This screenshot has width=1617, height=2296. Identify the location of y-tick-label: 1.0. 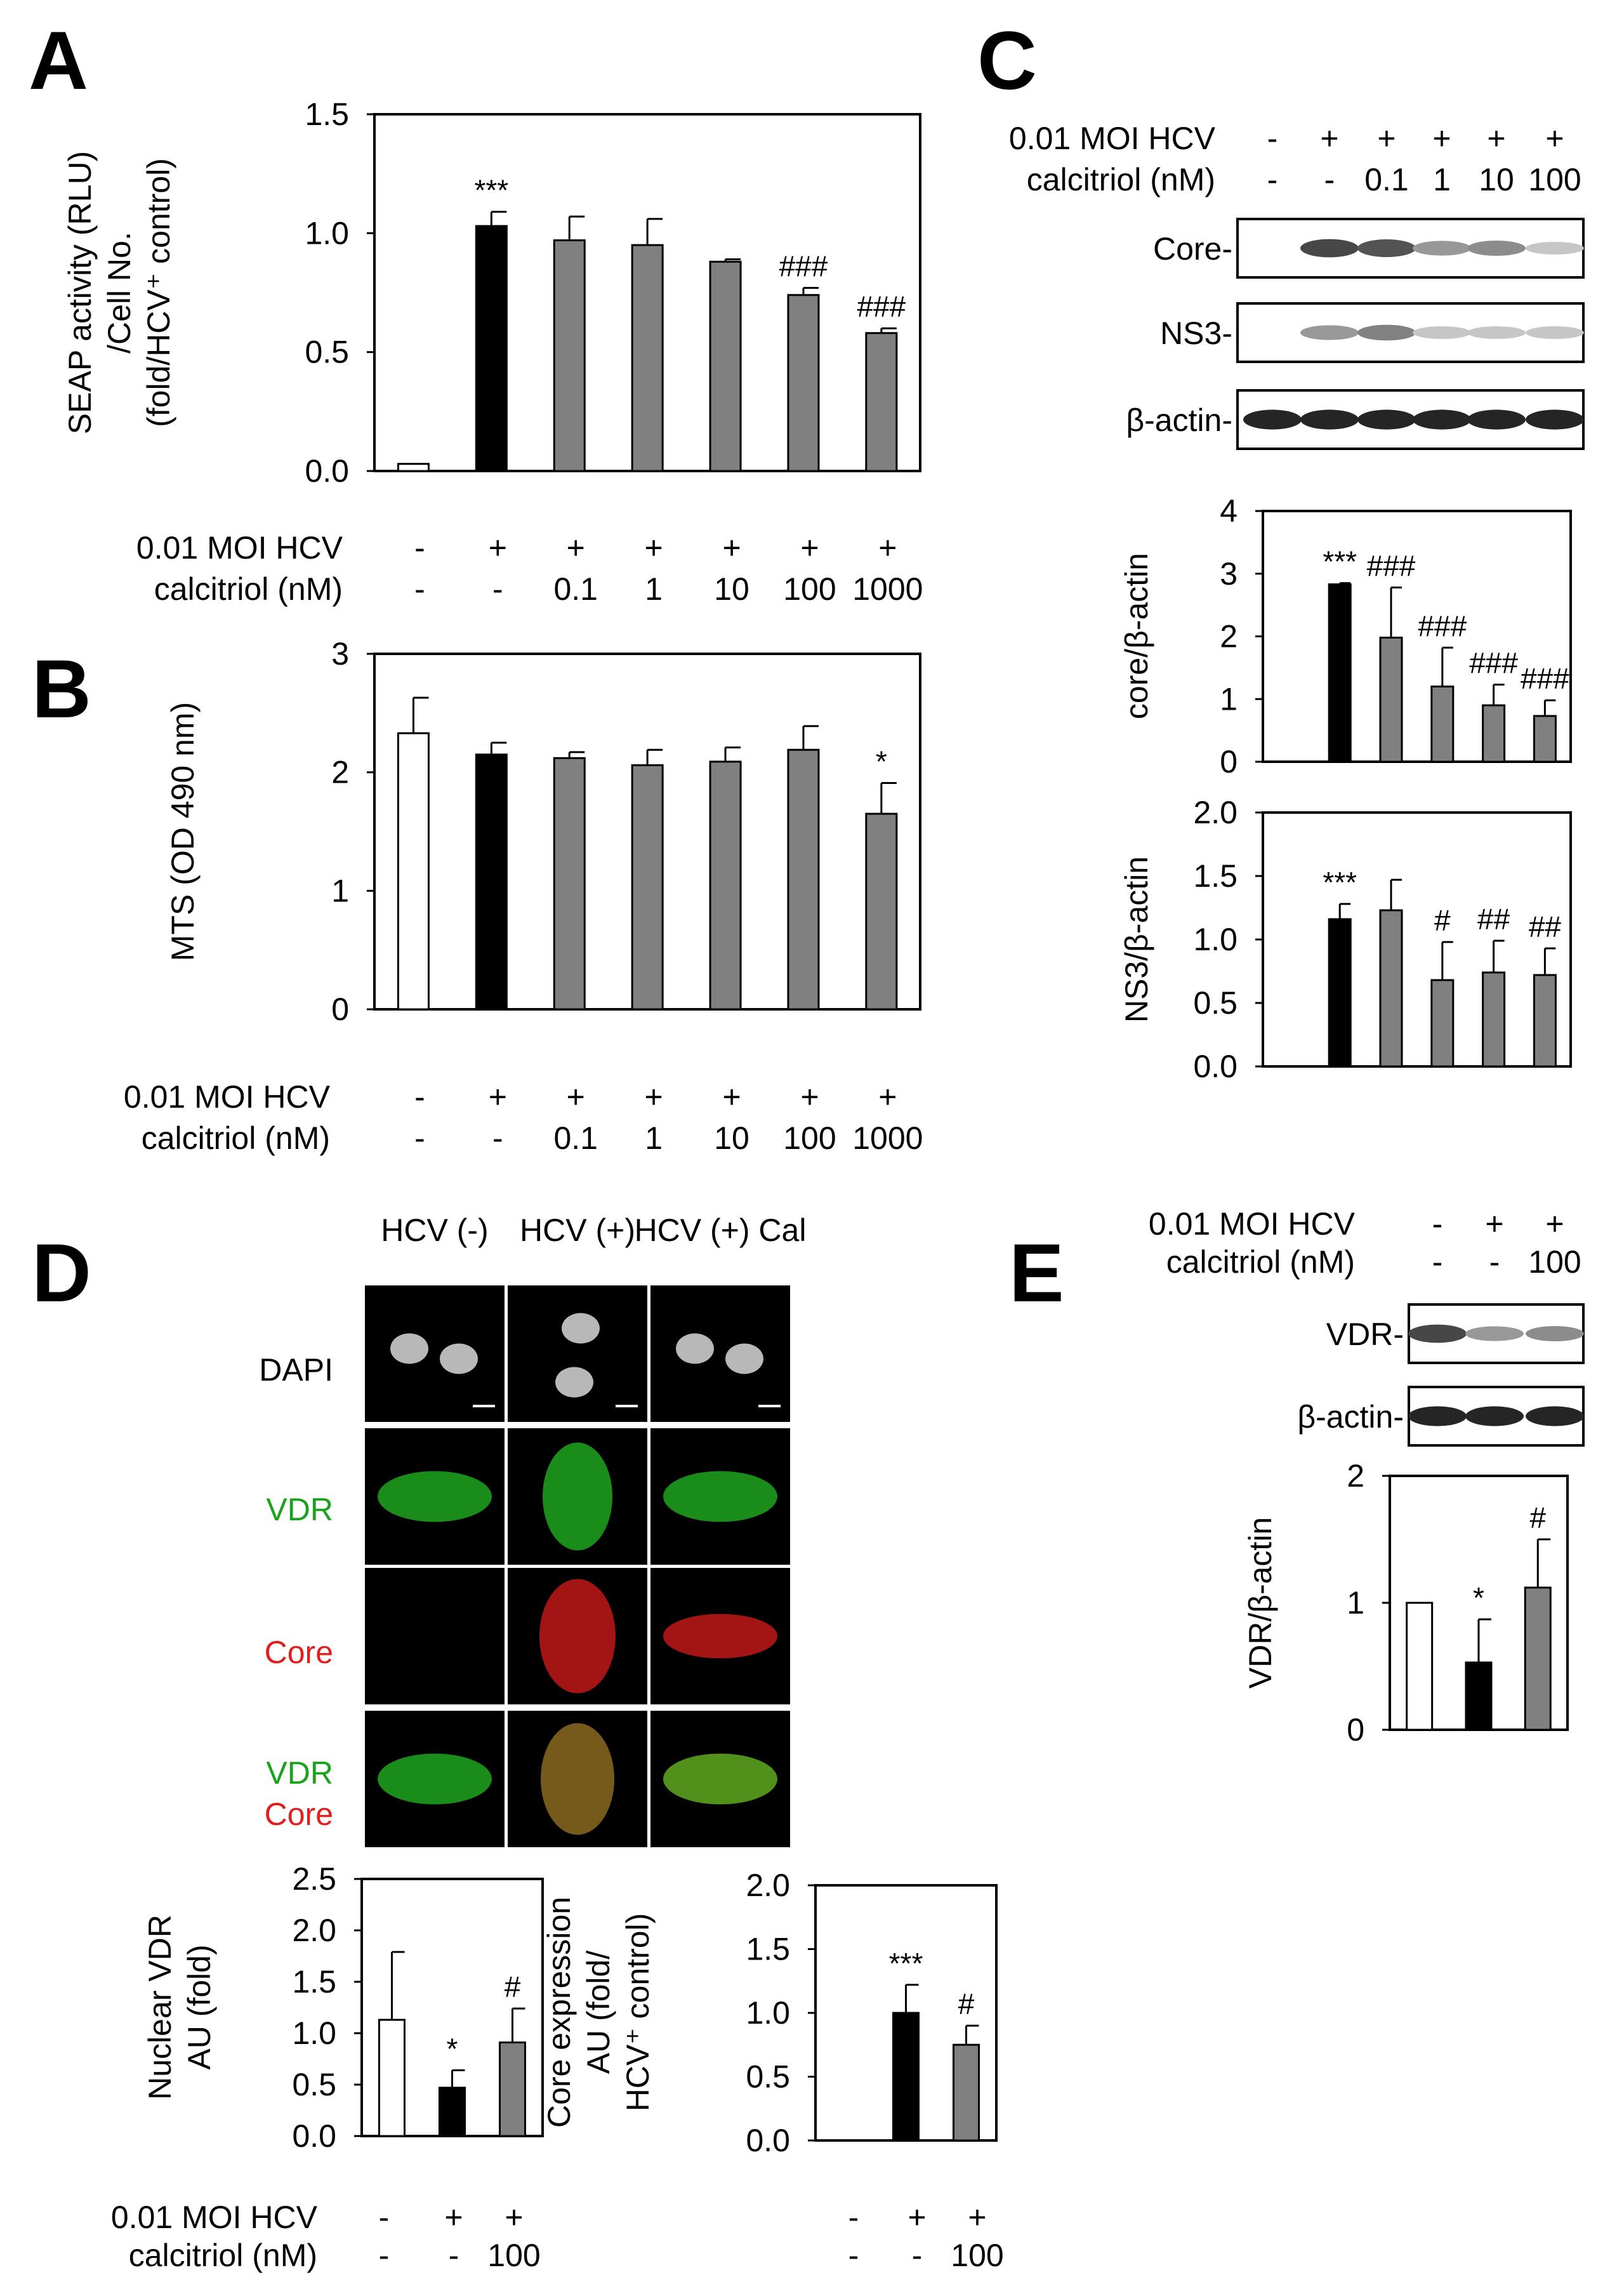
(768, 2013).